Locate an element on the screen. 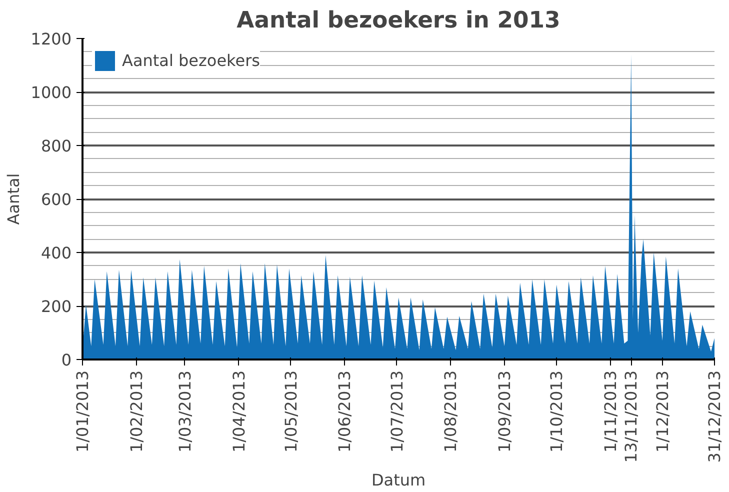 This screenshot has height=492, width=729. y-tick-label: 1200 is located at coordinates (51, 39).